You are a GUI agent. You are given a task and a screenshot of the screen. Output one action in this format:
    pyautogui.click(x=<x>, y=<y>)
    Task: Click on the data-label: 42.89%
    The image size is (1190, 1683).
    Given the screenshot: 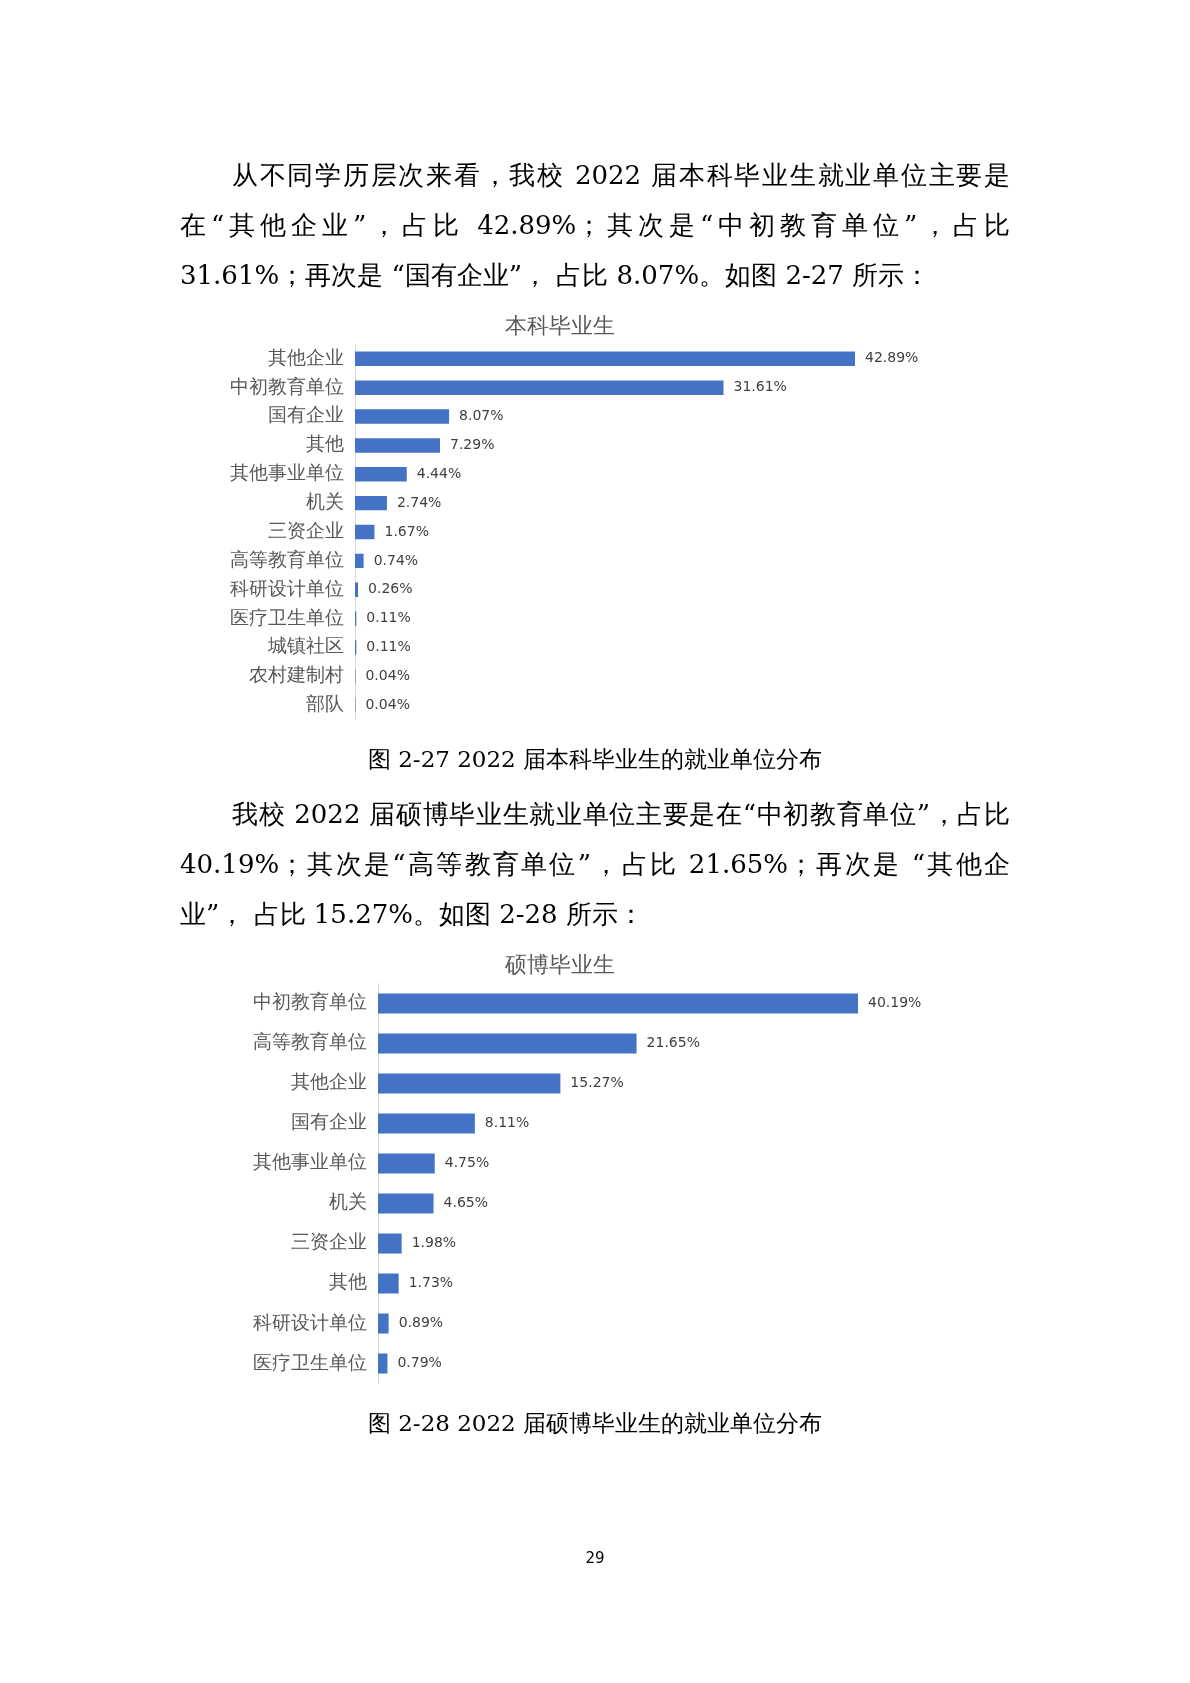 What is the action you would take?
    pyautogui.click(x=892, y=357)
    